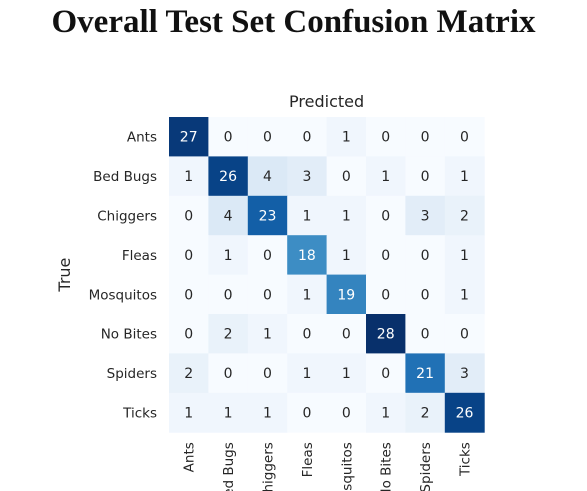  Describe the element at coordinates (466, 459) in the screenshot. I see `column-tick-label: Ticks` at that location.